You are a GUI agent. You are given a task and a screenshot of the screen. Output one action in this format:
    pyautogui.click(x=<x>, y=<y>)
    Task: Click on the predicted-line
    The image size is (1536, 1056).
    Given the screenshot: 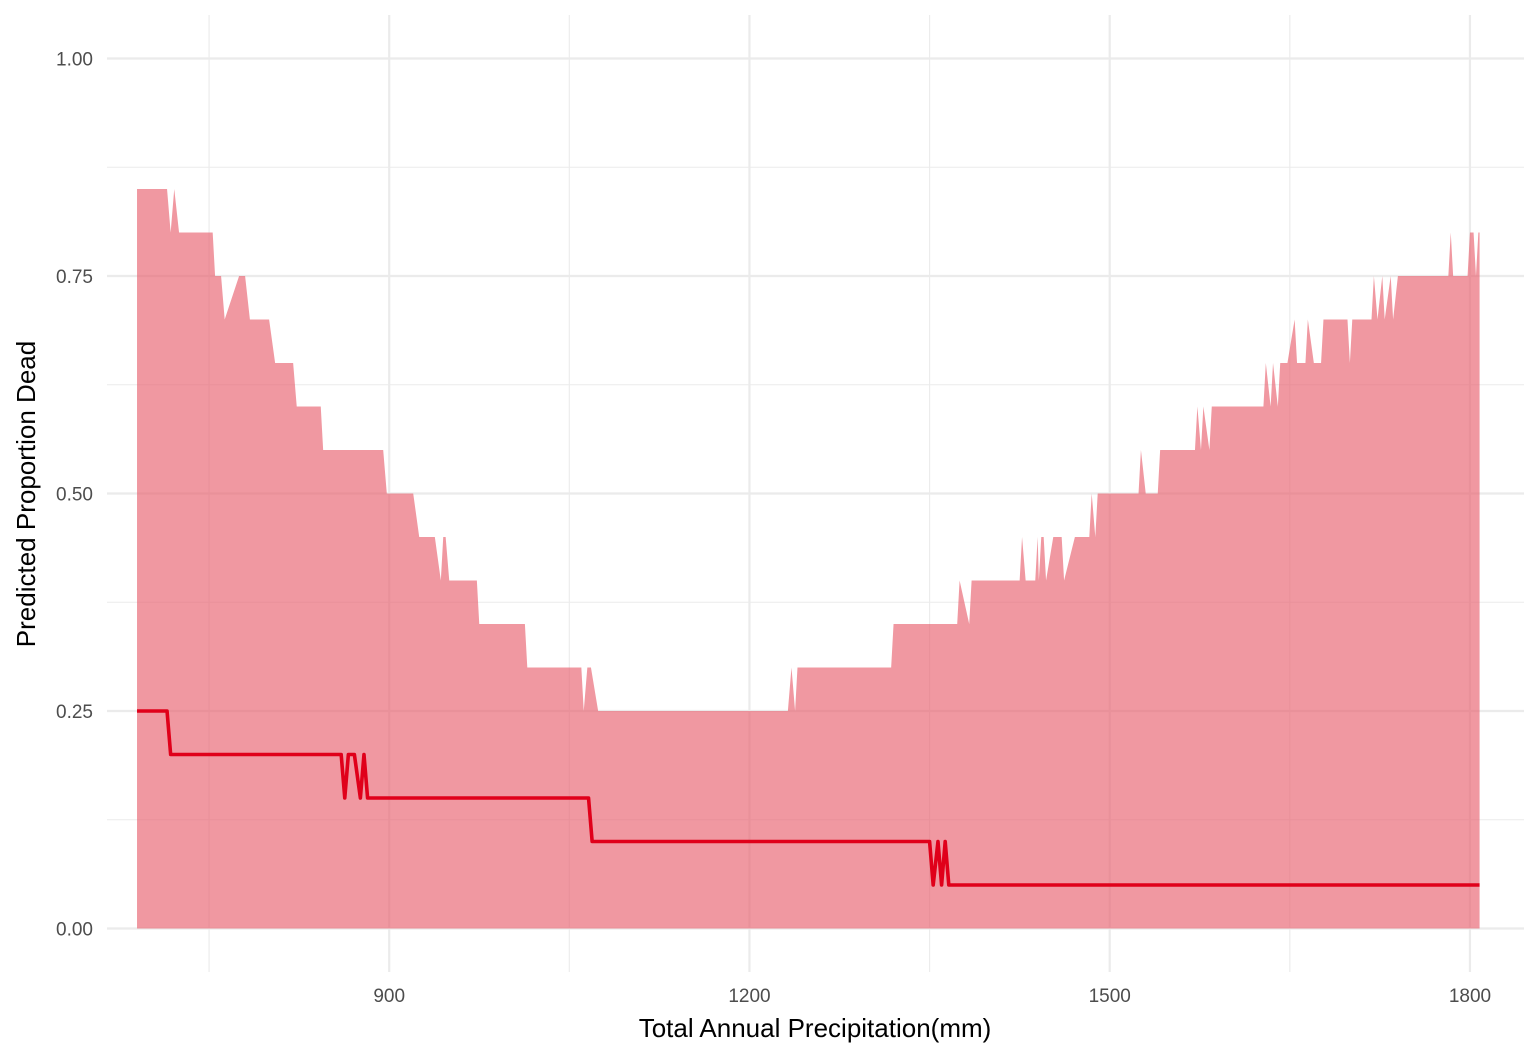 What is the action you would take?
    pyautogui.click(x=808, y=798)
    